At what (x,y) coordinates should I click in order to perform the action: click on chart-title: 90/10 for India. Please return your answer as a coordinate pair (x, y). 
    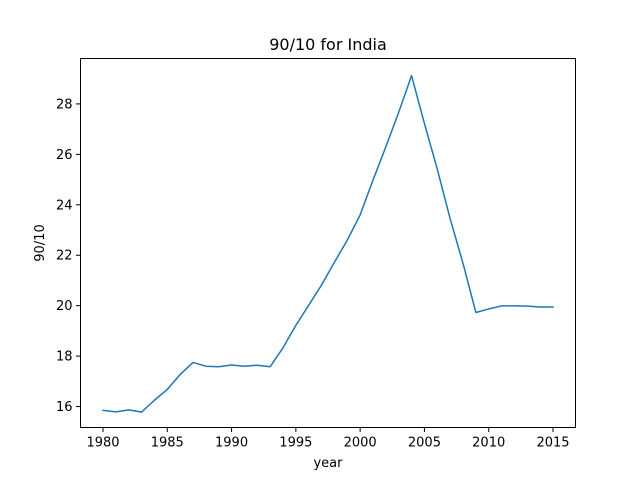
    Looking at the image, I should click on (328, 44).